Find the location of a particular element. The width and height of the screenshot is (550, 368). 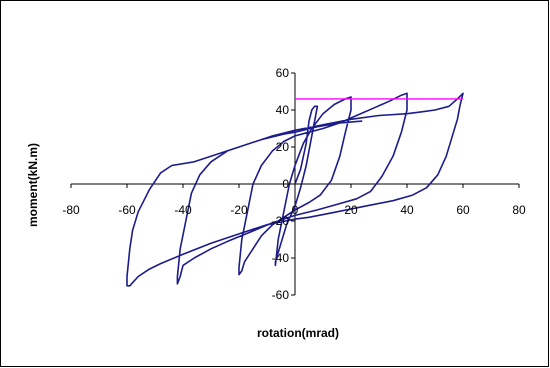

y-tick-label: 60 is located at coordinates (283, 73).